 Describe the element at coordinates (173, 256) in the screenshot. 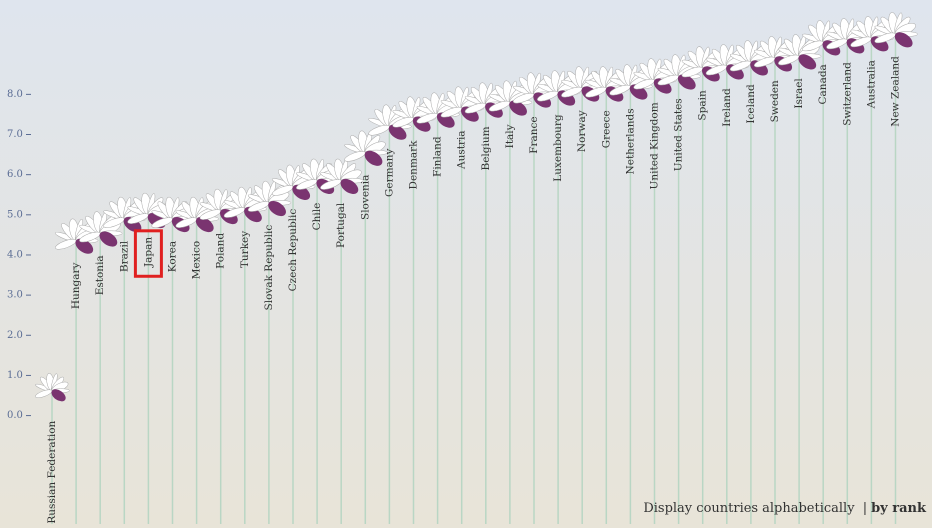

I see `country-label: Korea` at that location.